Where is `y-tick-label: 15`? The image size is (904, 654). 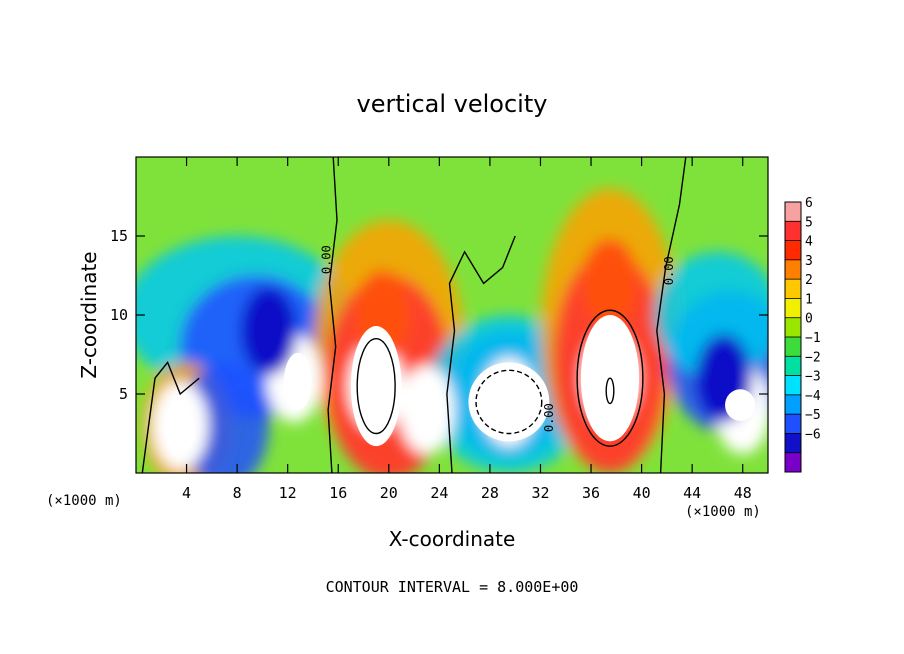 y-tick-label: 15 is located at coordinates (119, 236).